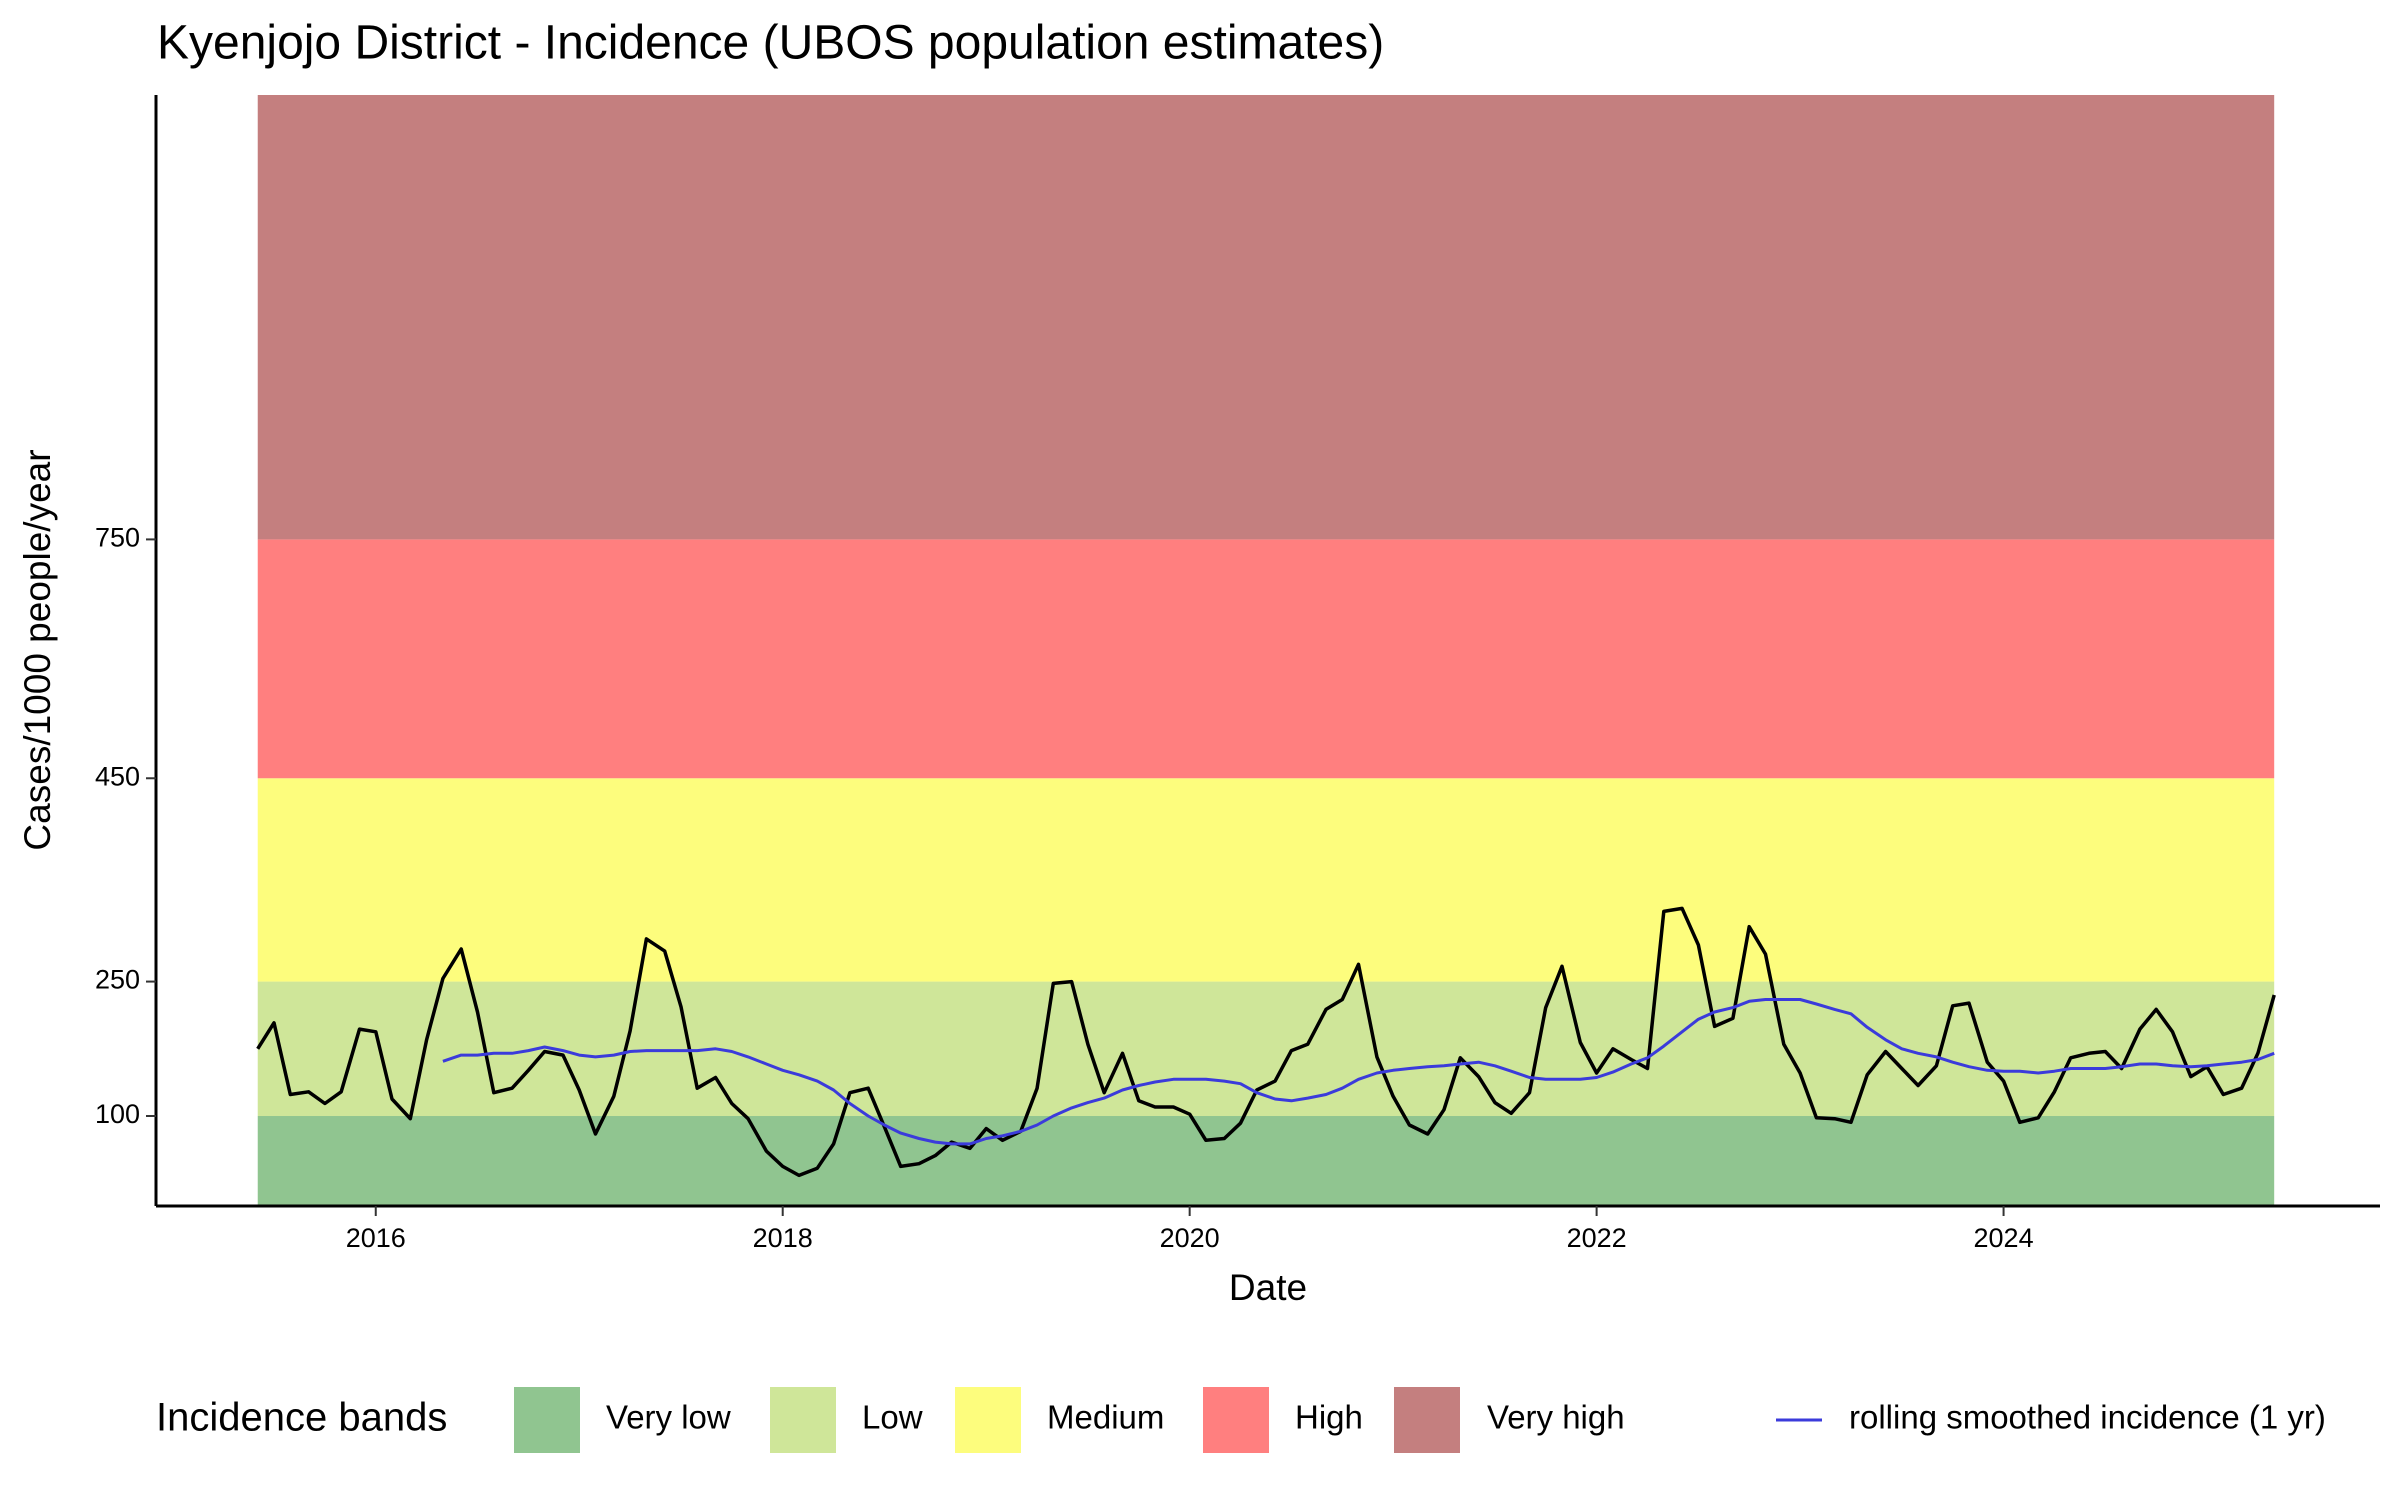 Image resolution: width=2400 pixels, height=1500 pixels. What do you see at coordinates (117, 980) in the screenshot?
I see `y-tick-label: 250` at bounding box center [117, 980].